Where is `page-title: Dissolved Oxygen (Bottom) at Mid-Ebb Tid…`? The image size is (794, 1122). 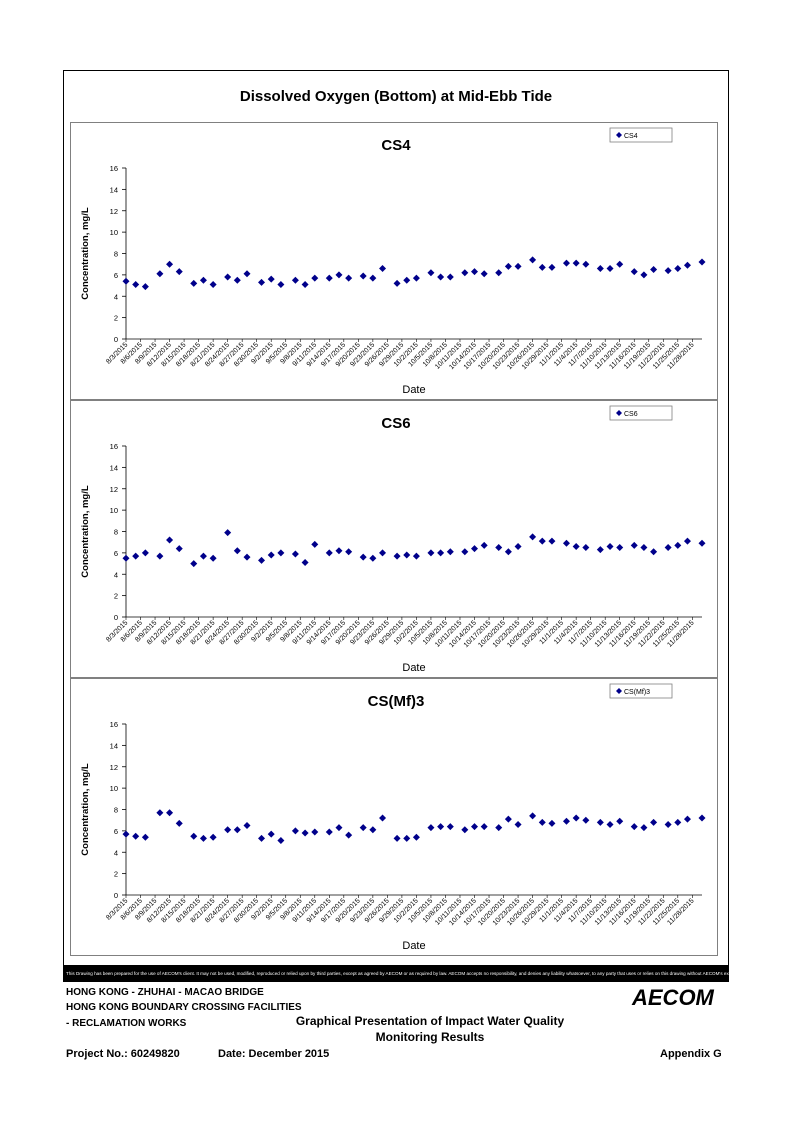 page-title: Dissolved Oxygen (Bottom) at Mid-Ebb Tid… is located at coordinates (396, 96).